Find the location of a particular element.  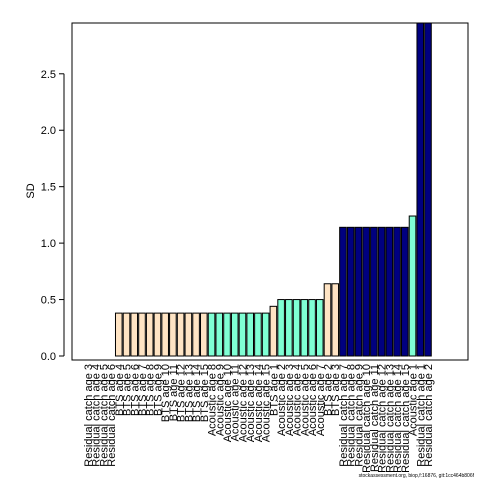

x-tick-label: Residual catch age 9 is located at coordinates (359, 415).